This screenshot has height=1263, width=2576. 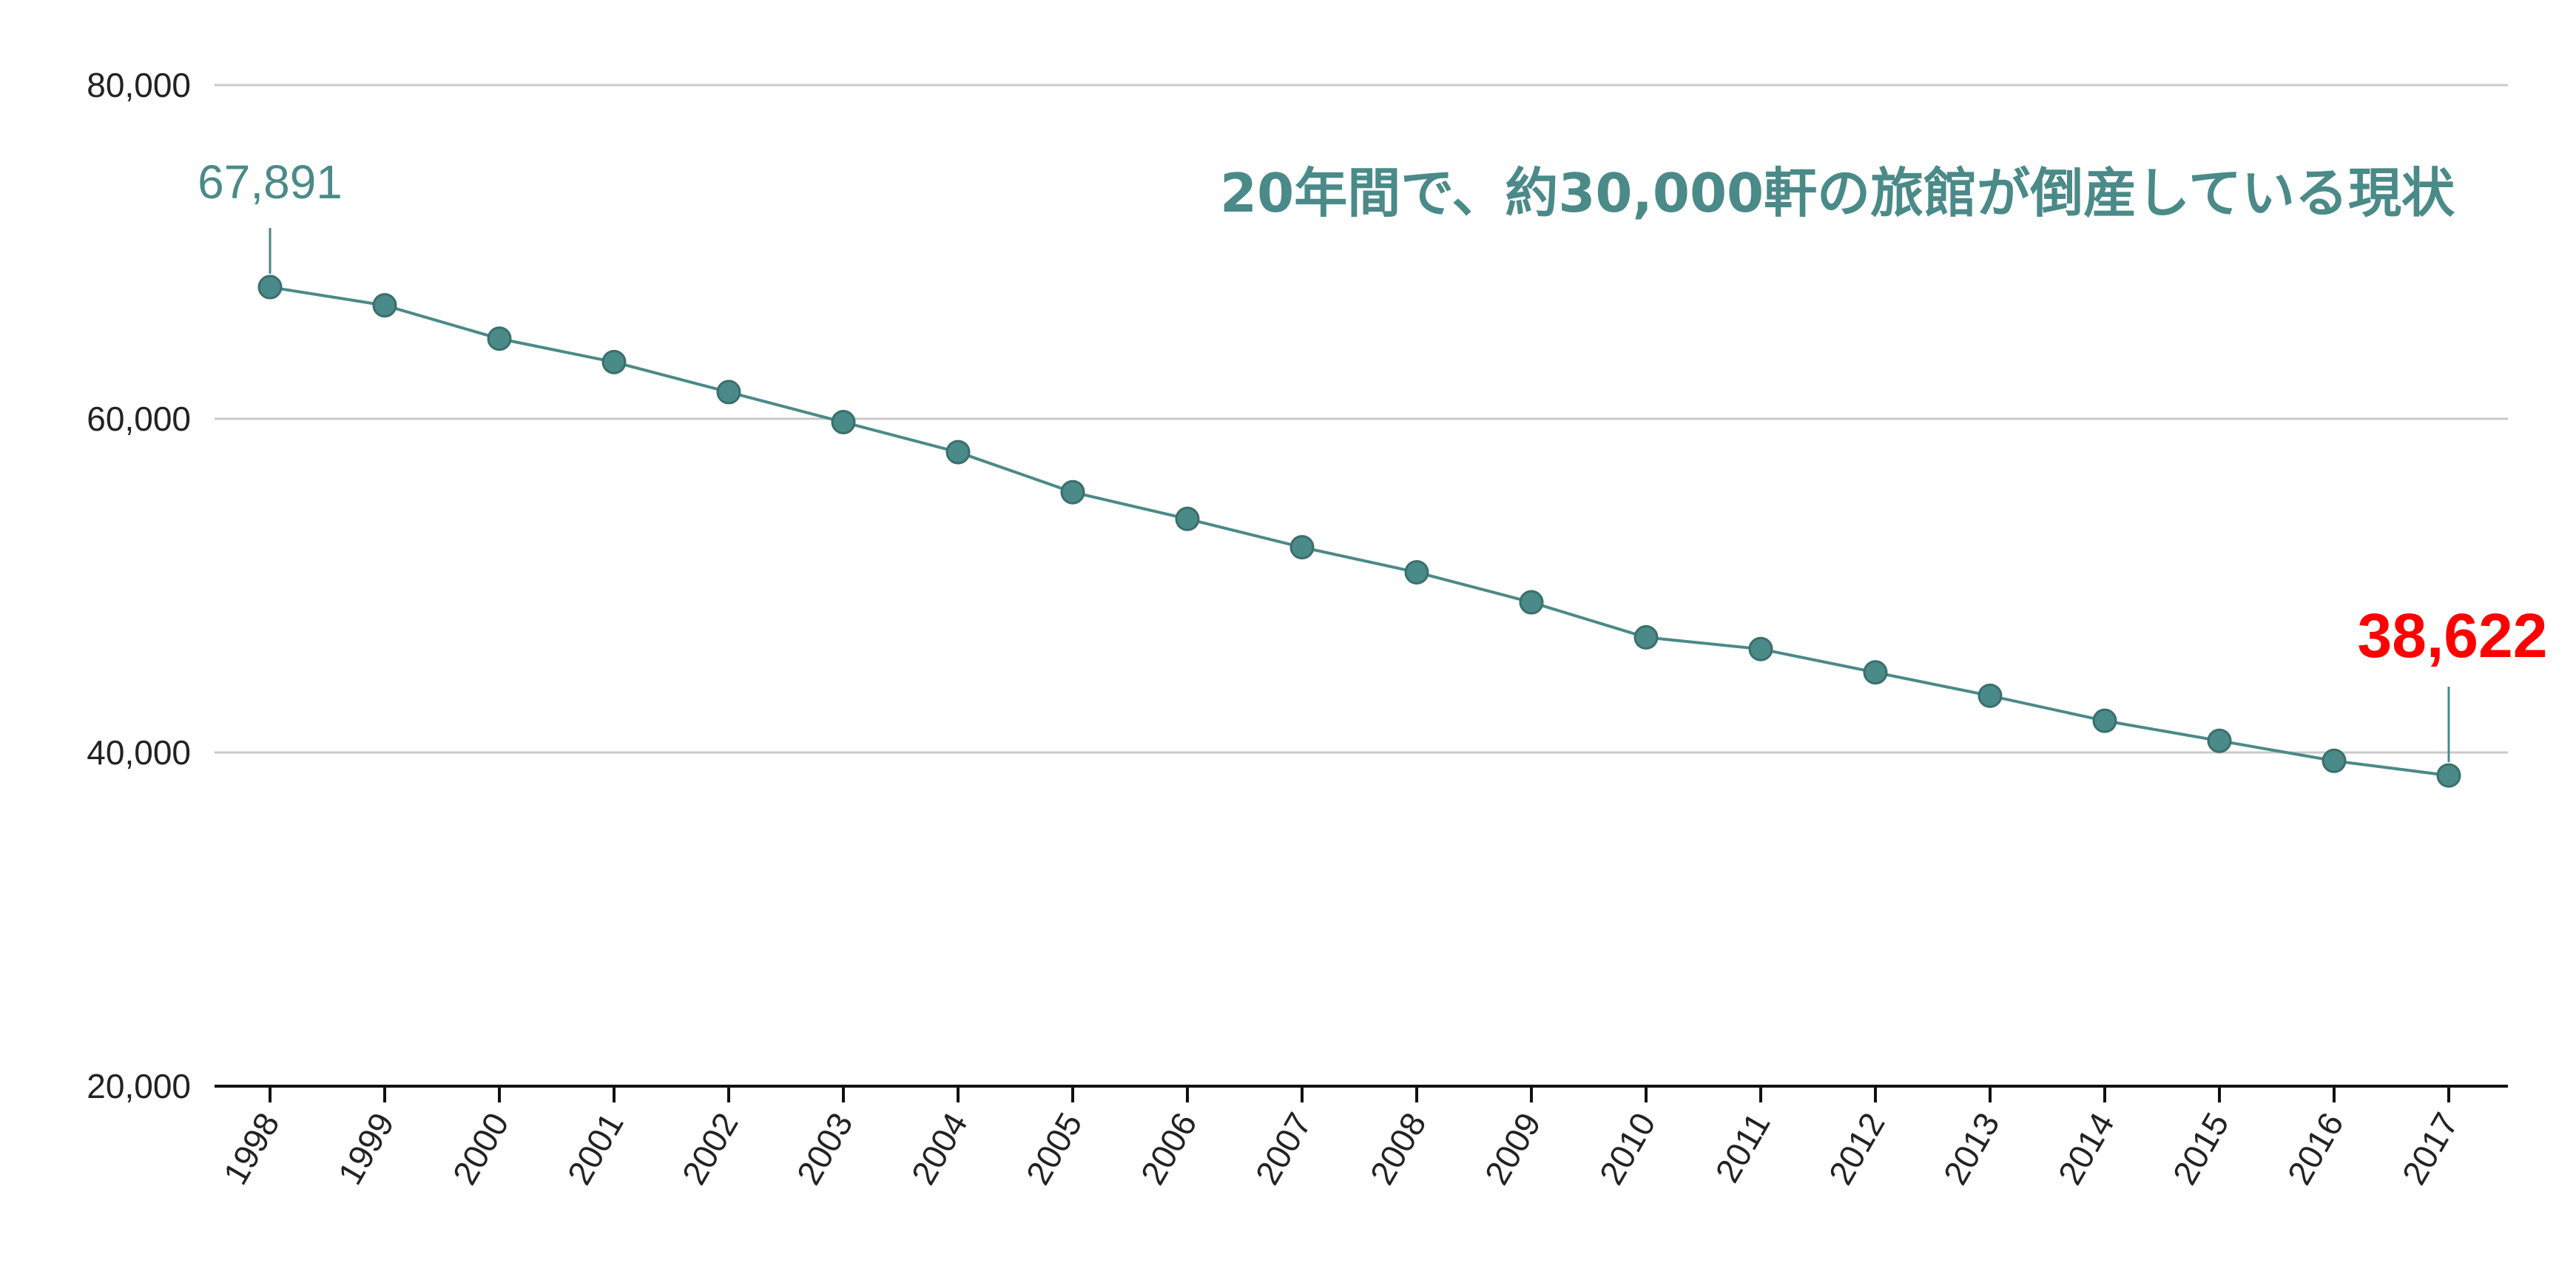 I want to click on x-tick-label: 2000, so click(x=480, y=1148).